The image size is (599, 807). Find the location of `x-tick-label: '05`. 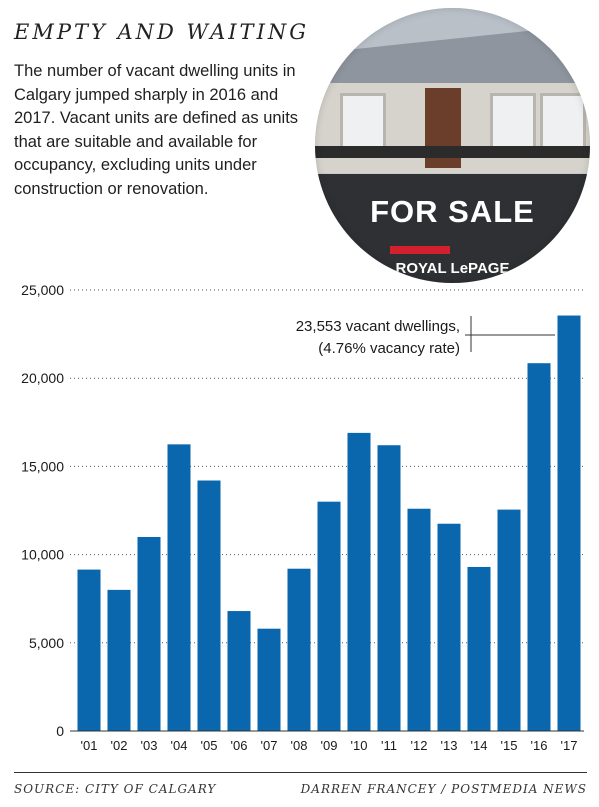

x-tick-label: '05 is located at coordinates (209, 745).